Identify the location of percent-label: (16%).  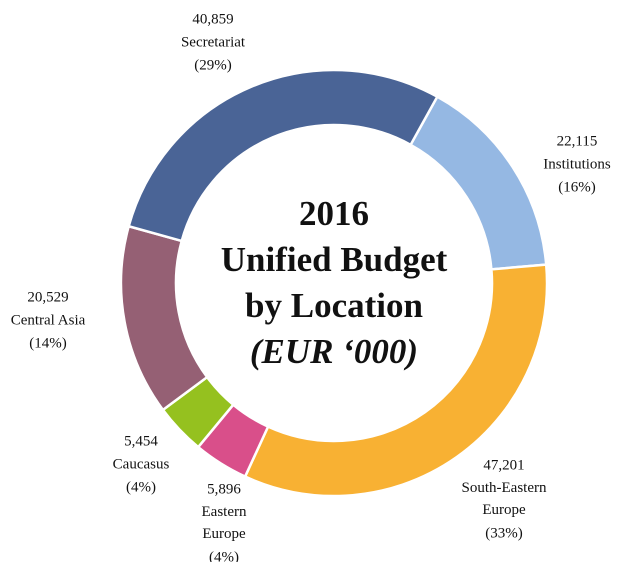
(577, 187).